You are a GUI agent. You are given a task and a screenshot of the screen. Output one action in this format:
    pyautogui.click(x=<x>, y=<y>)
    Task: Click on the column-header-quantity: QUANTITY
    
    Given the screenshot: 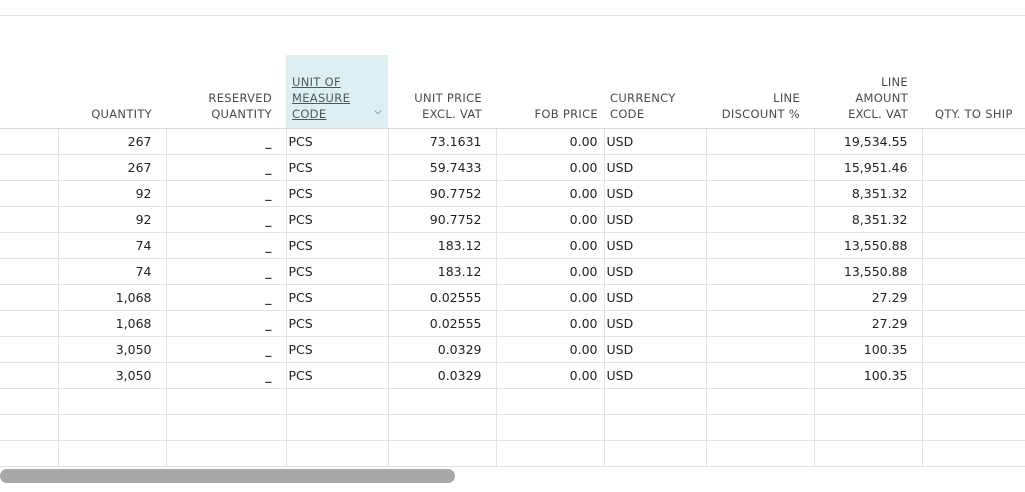 What is the action you would take?
    pyautogui.click(x=112, y=92)
    